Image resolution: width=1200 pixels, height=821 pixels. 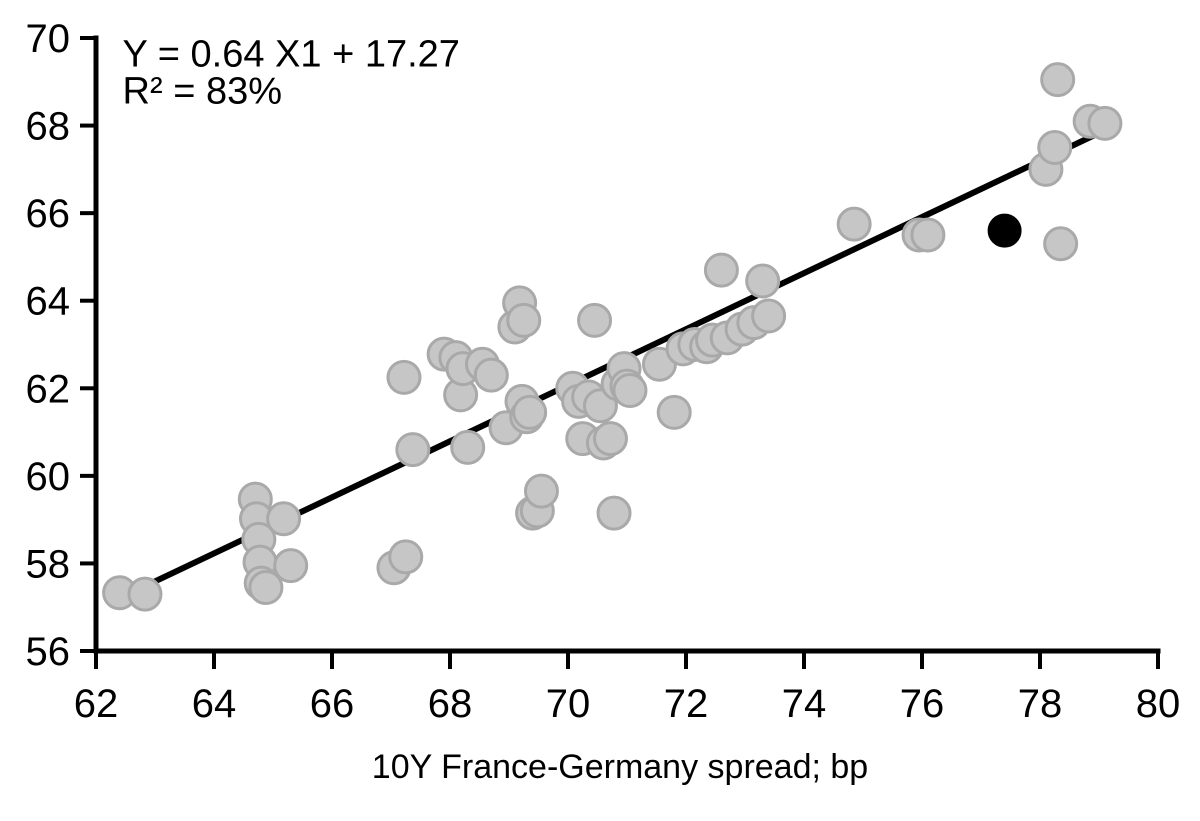 What do you see at coordinates (804, 704) in the screenshot?
I see `x-tick-label: 74` at bounding box center [804, 704].